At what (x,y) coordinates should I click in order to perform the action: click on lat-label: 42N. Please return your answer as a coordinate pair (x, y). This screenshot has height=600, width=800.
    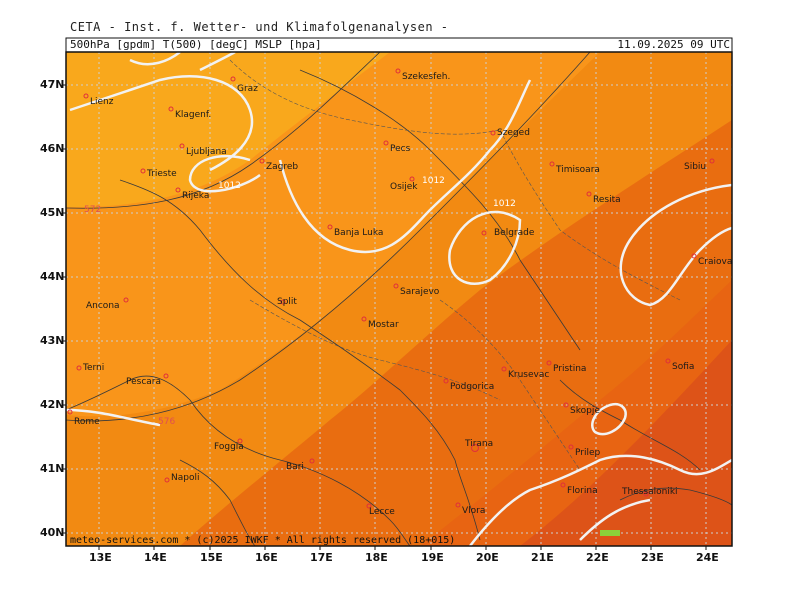
    Looking at the image, I should click on (52, 404).